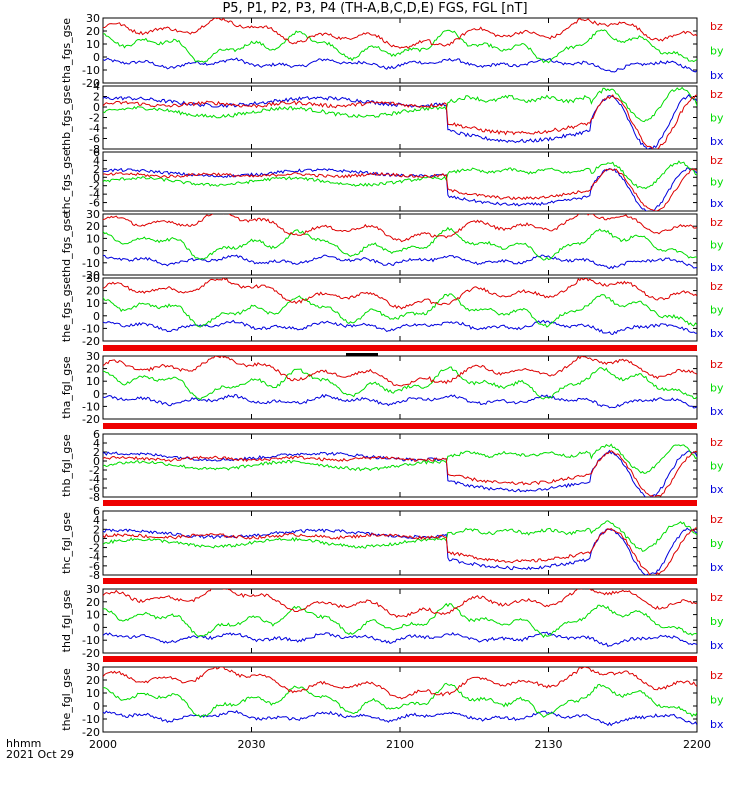  I want to click on x-axis-date-label: 2021 Oct 29, so click(40, 754).